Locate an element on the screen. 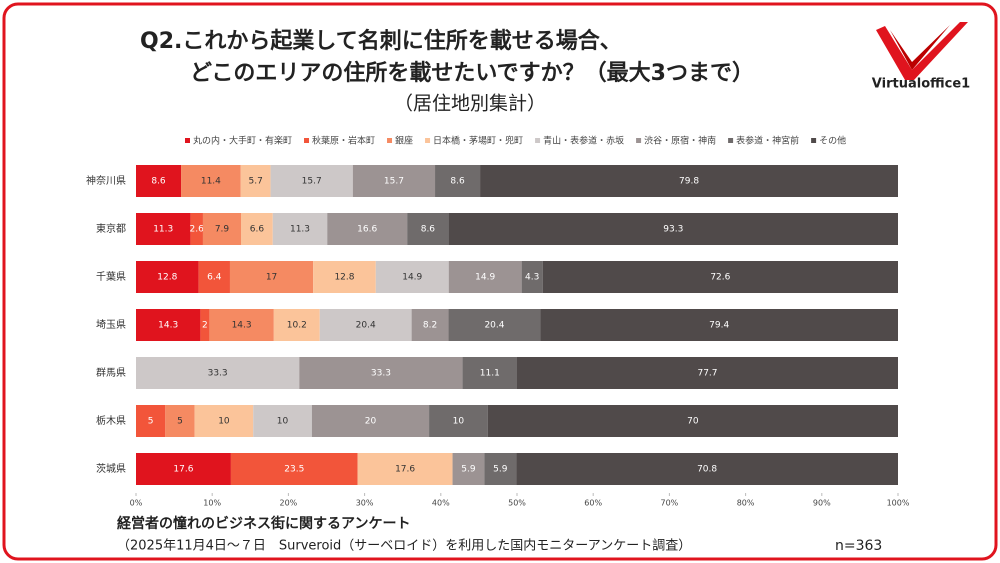 This screenshot has width=1000, height=563. y-tick-label: 東京都 is located at coordinates (111, 228).